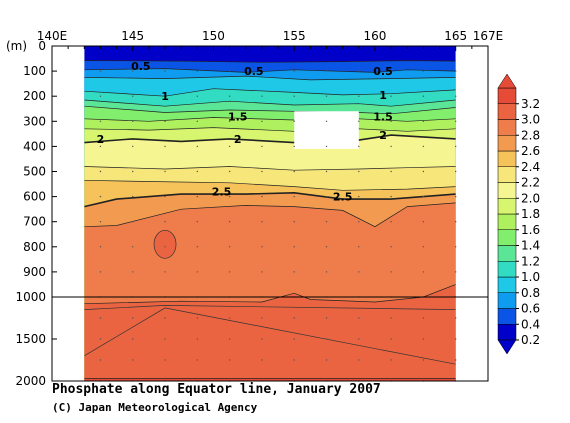 This screenshot has width=570, height=423. I want to click on y-tick-label: 1000, so click(30, 297).